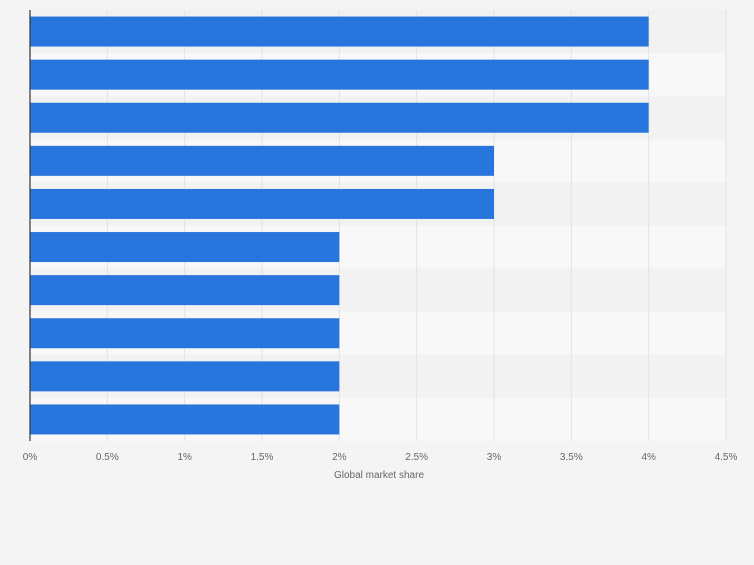 This screenshot has width=754, height=565. What do you see at coordinates (571, 457) in the screenshot?
I see `x-tick-label: 3.5%` at bounding box center [571, 457].